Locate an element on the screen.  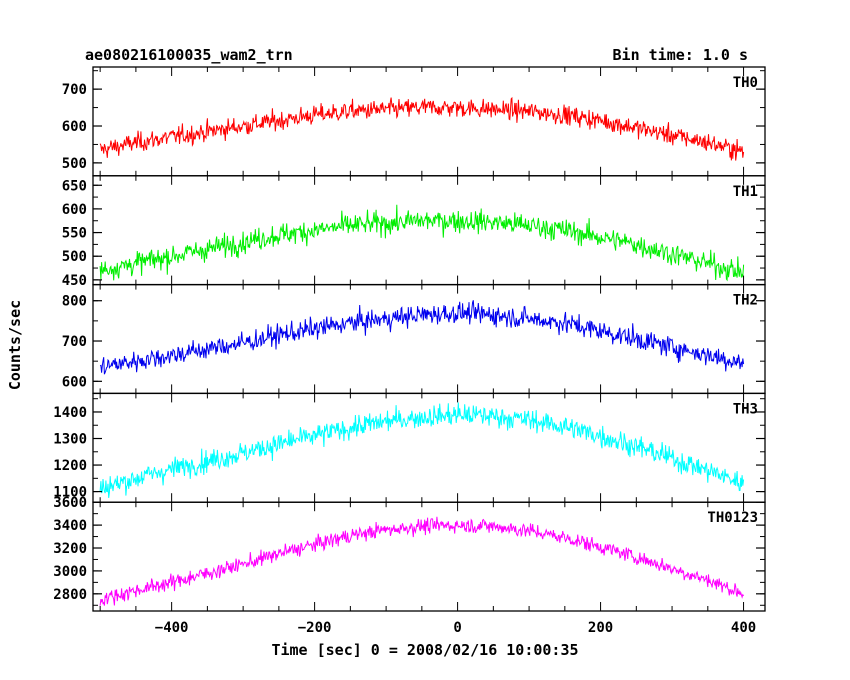
y-tick-label: 3400 is located at coordinates (70, 526).